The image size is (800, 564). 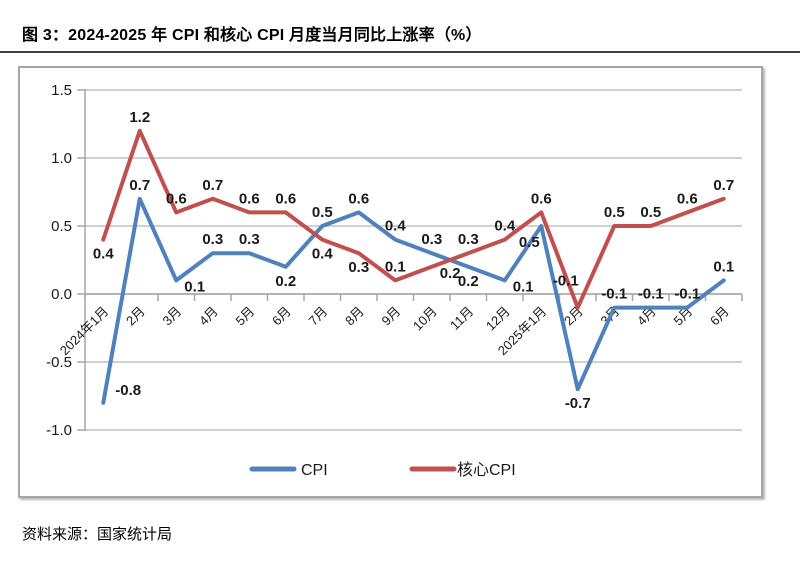 I want to click on y-tick-label: 1.5, so click(x=61, y=90).